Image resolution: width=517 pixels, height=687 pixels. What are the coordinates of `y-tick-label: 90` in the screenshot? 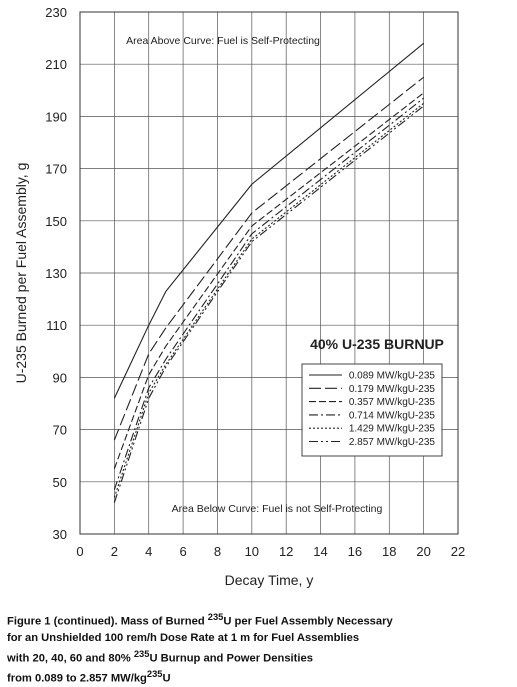 It's located at (60, 377).